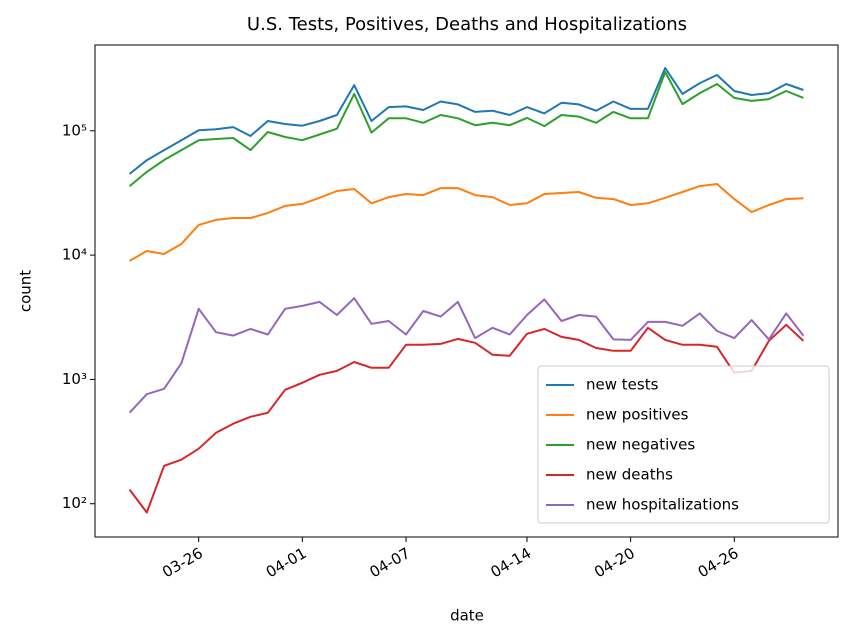  Describe the element at coordinates (614, 562) in the screenshot. I see `x-tick-label: 04-20` at that location.